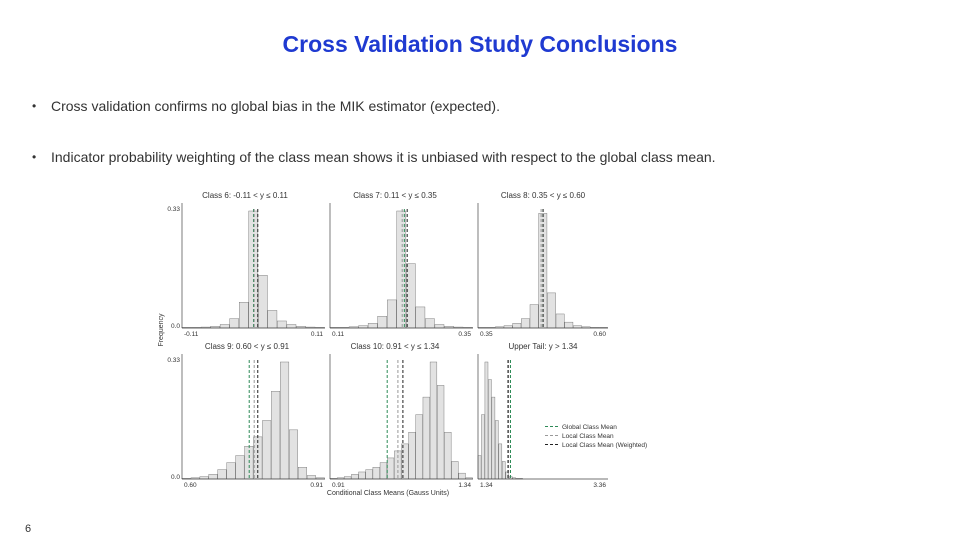  I want to click on panel-title: Class 8: 0.35 < y ≤ 0.60, so click(543, 195).